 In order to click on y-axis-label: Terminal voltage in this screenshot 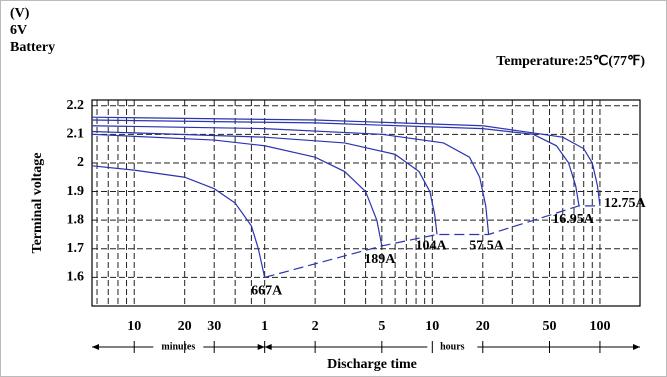, I will do `click(37, 203)`.